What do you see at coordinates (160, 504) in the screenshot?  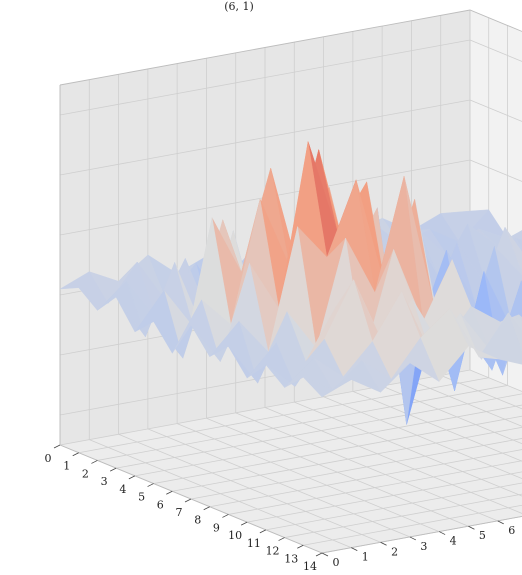 I see `x-tick-label: 6` at bounding box center [160, 504].